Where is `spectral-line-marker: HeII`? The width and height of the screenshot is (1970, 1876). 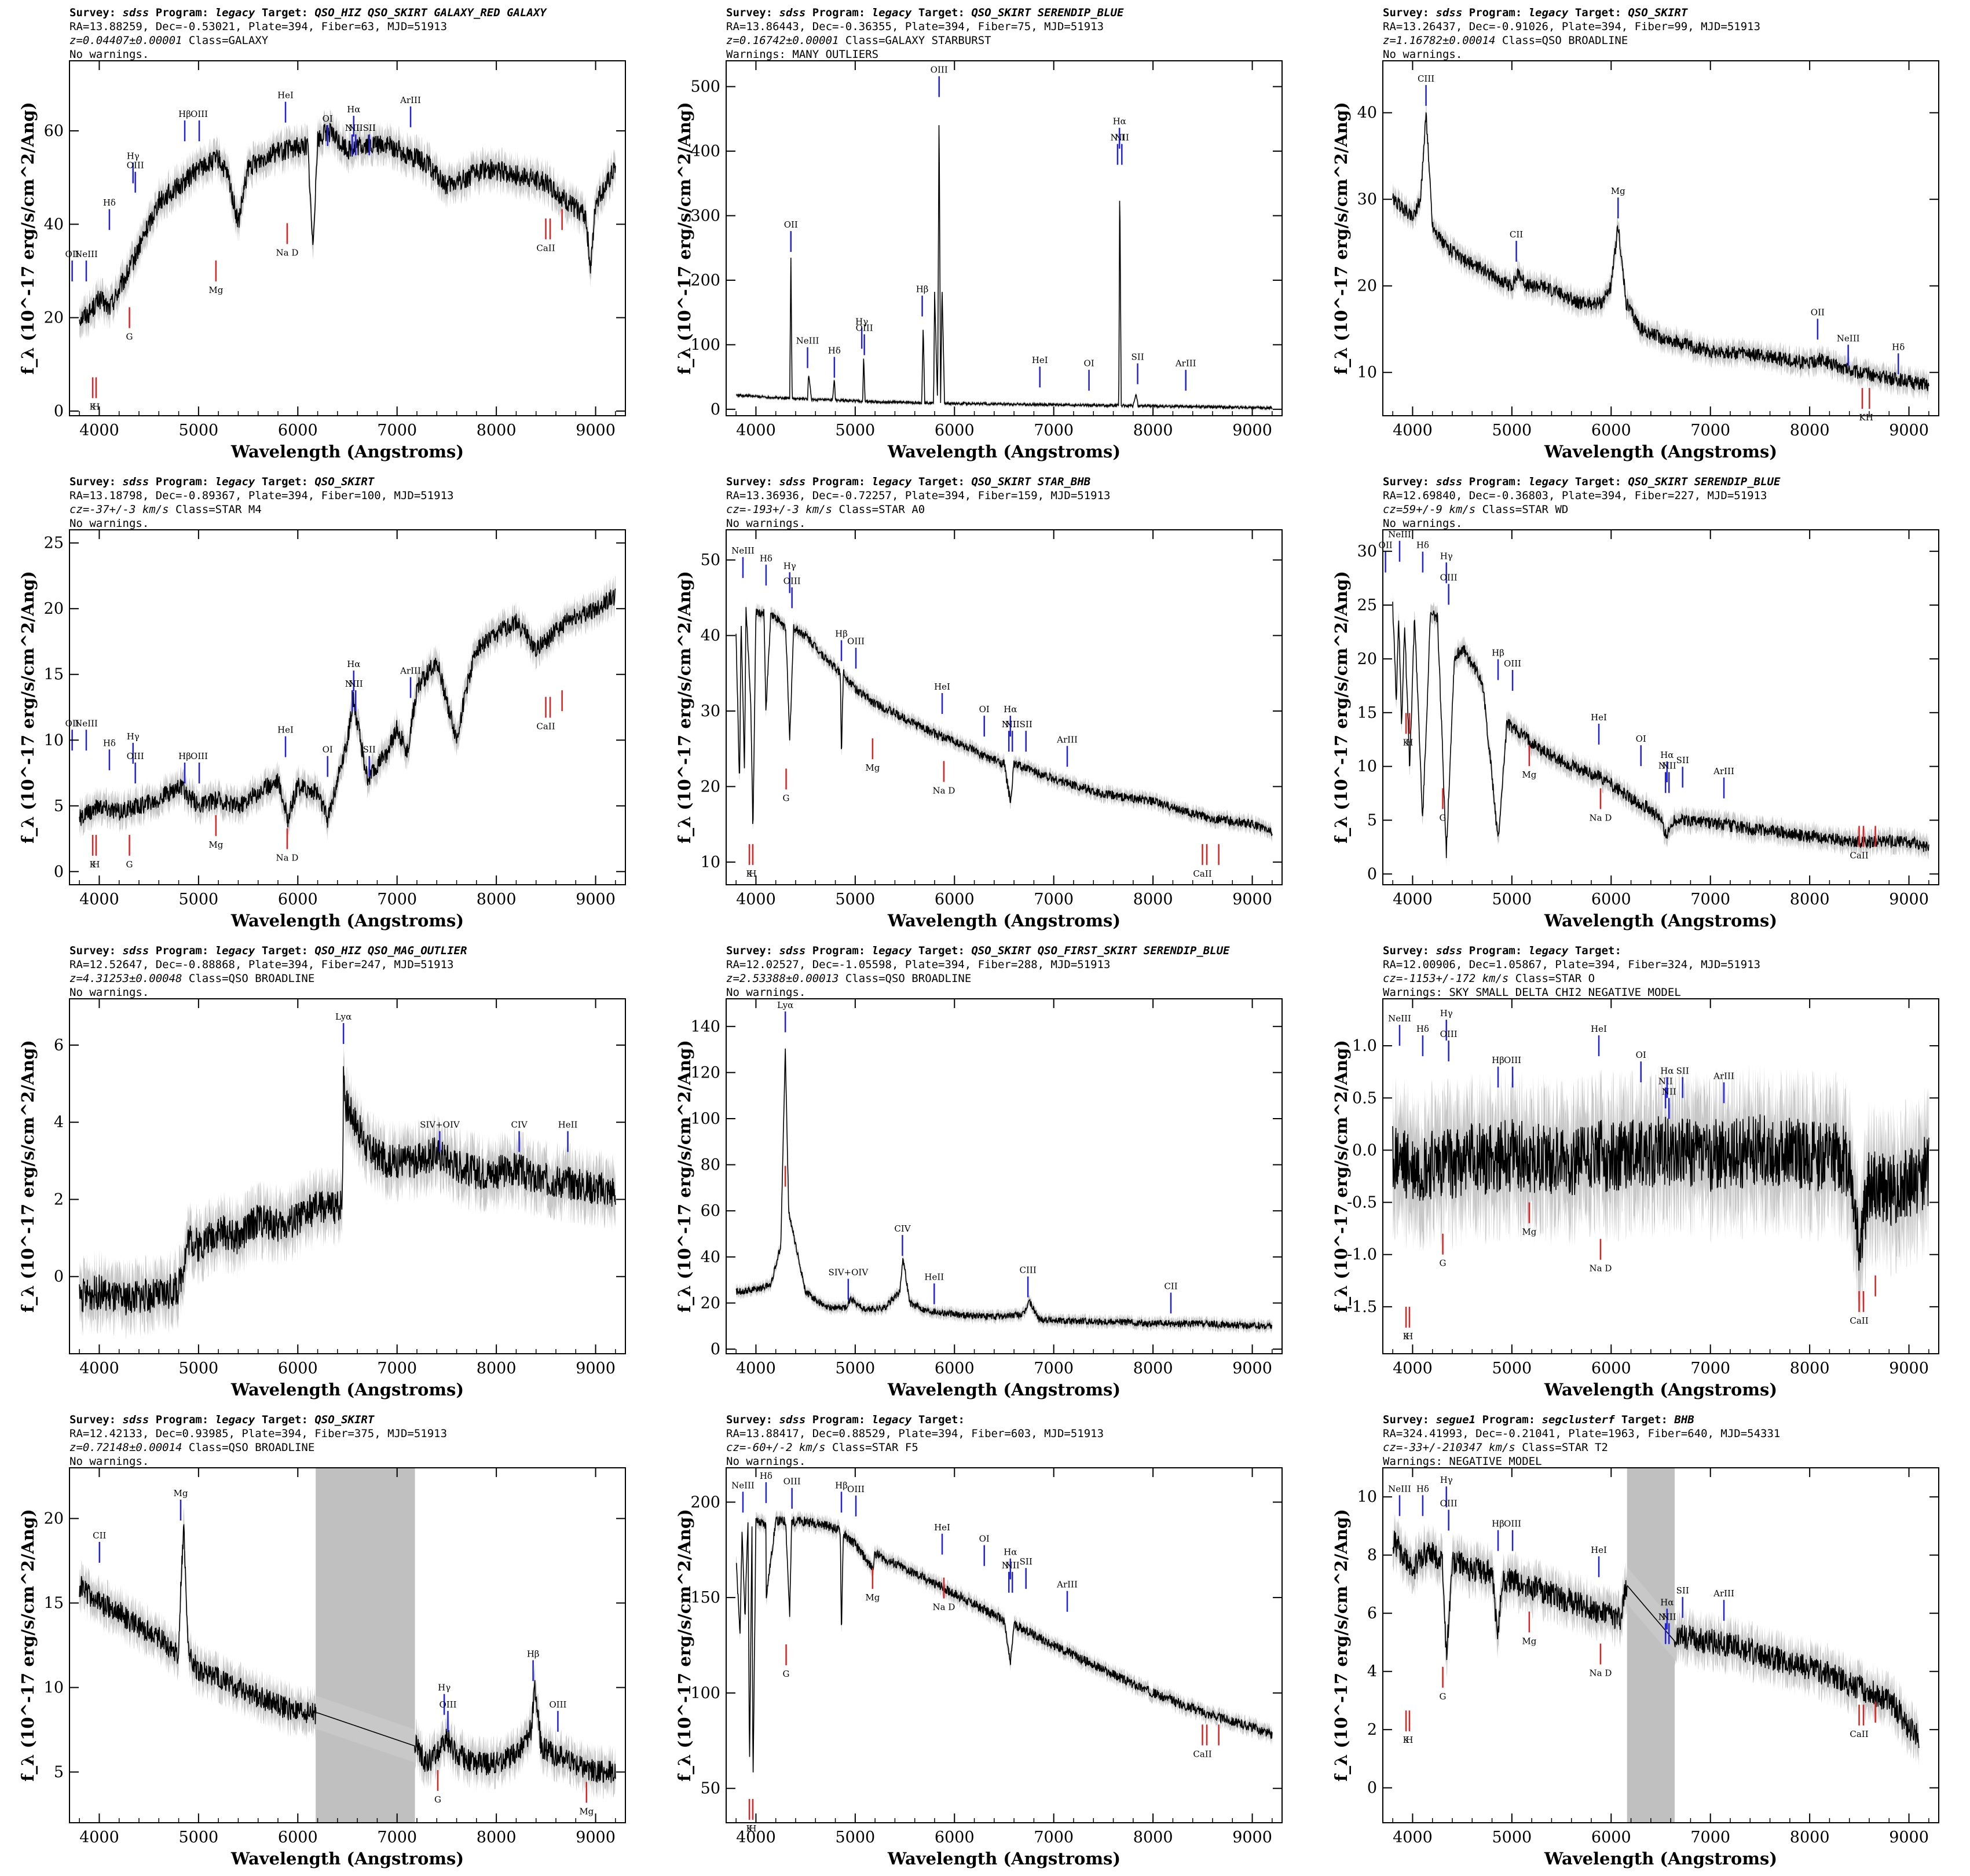 spectral-line-marker: HeII is located at coordinates (568, 1136).